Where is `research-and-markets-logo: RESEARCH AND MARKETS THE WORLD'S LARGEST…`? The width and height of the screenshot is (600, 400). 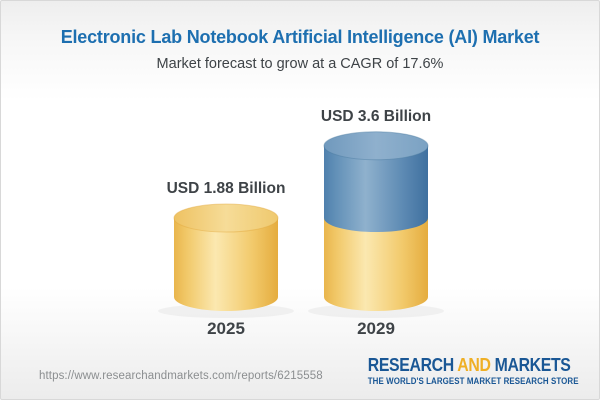 research-and-markets-logo: RESEARCH AND MARKETS THE WORLD'S LARGEST… is located at coordinates (473, 371).